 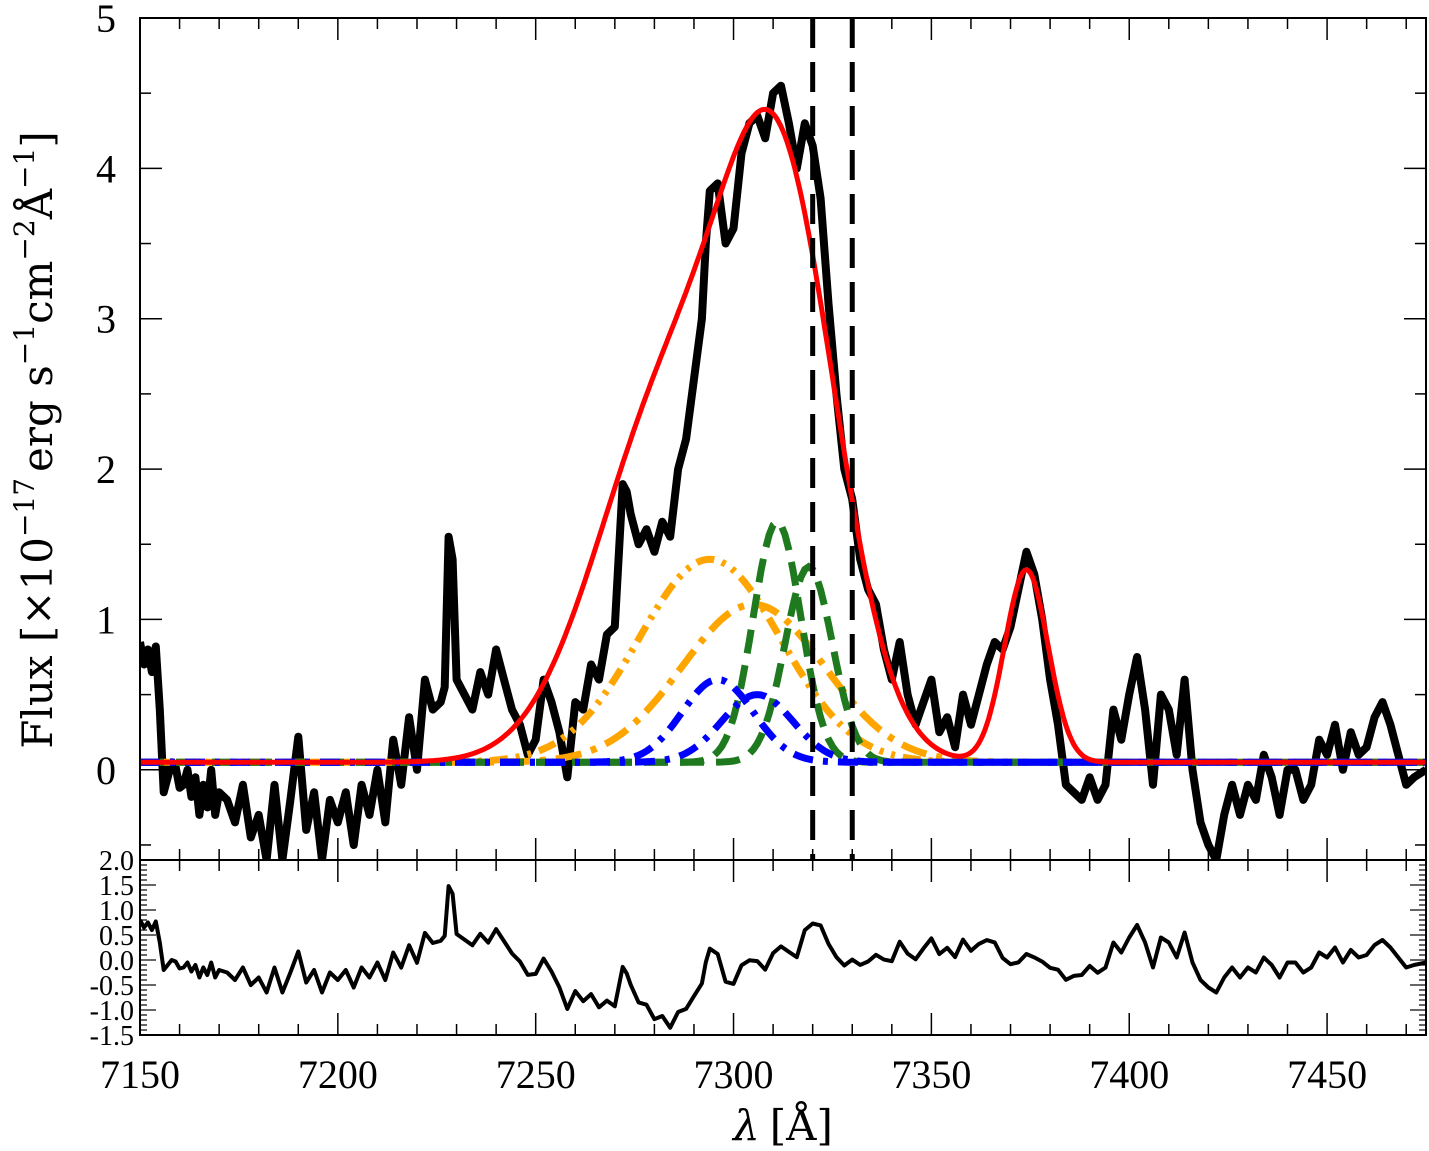 I want to click on orange-dash-dot-series, so click(x=783, y=683).